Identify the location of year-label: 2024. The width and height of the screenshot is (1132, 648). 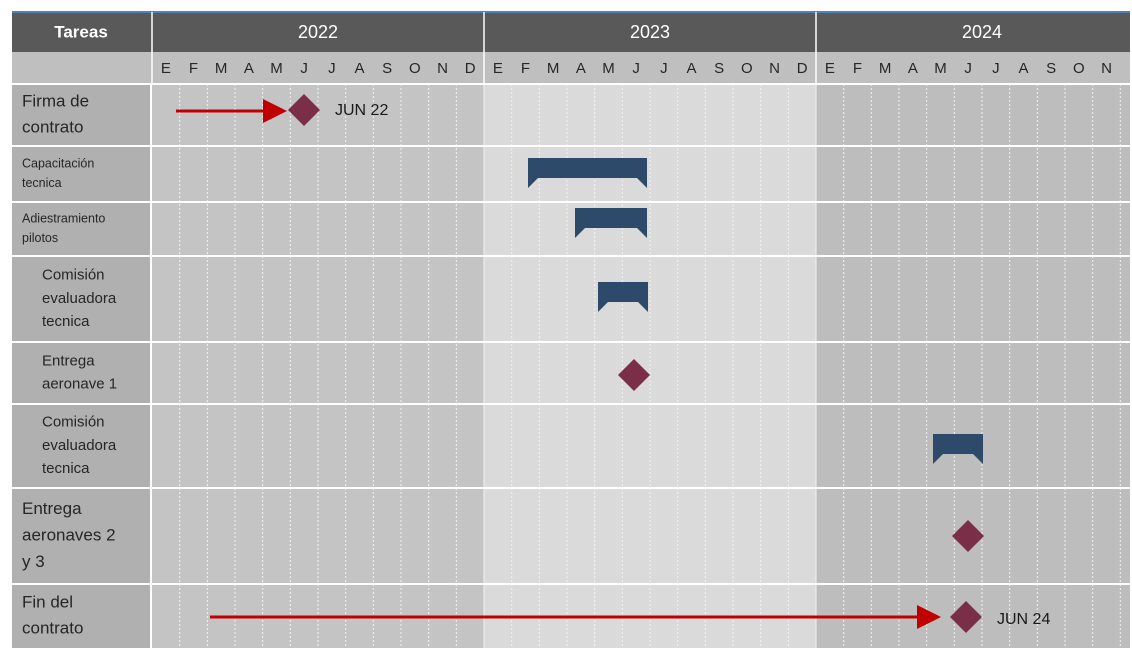
(982, 32).